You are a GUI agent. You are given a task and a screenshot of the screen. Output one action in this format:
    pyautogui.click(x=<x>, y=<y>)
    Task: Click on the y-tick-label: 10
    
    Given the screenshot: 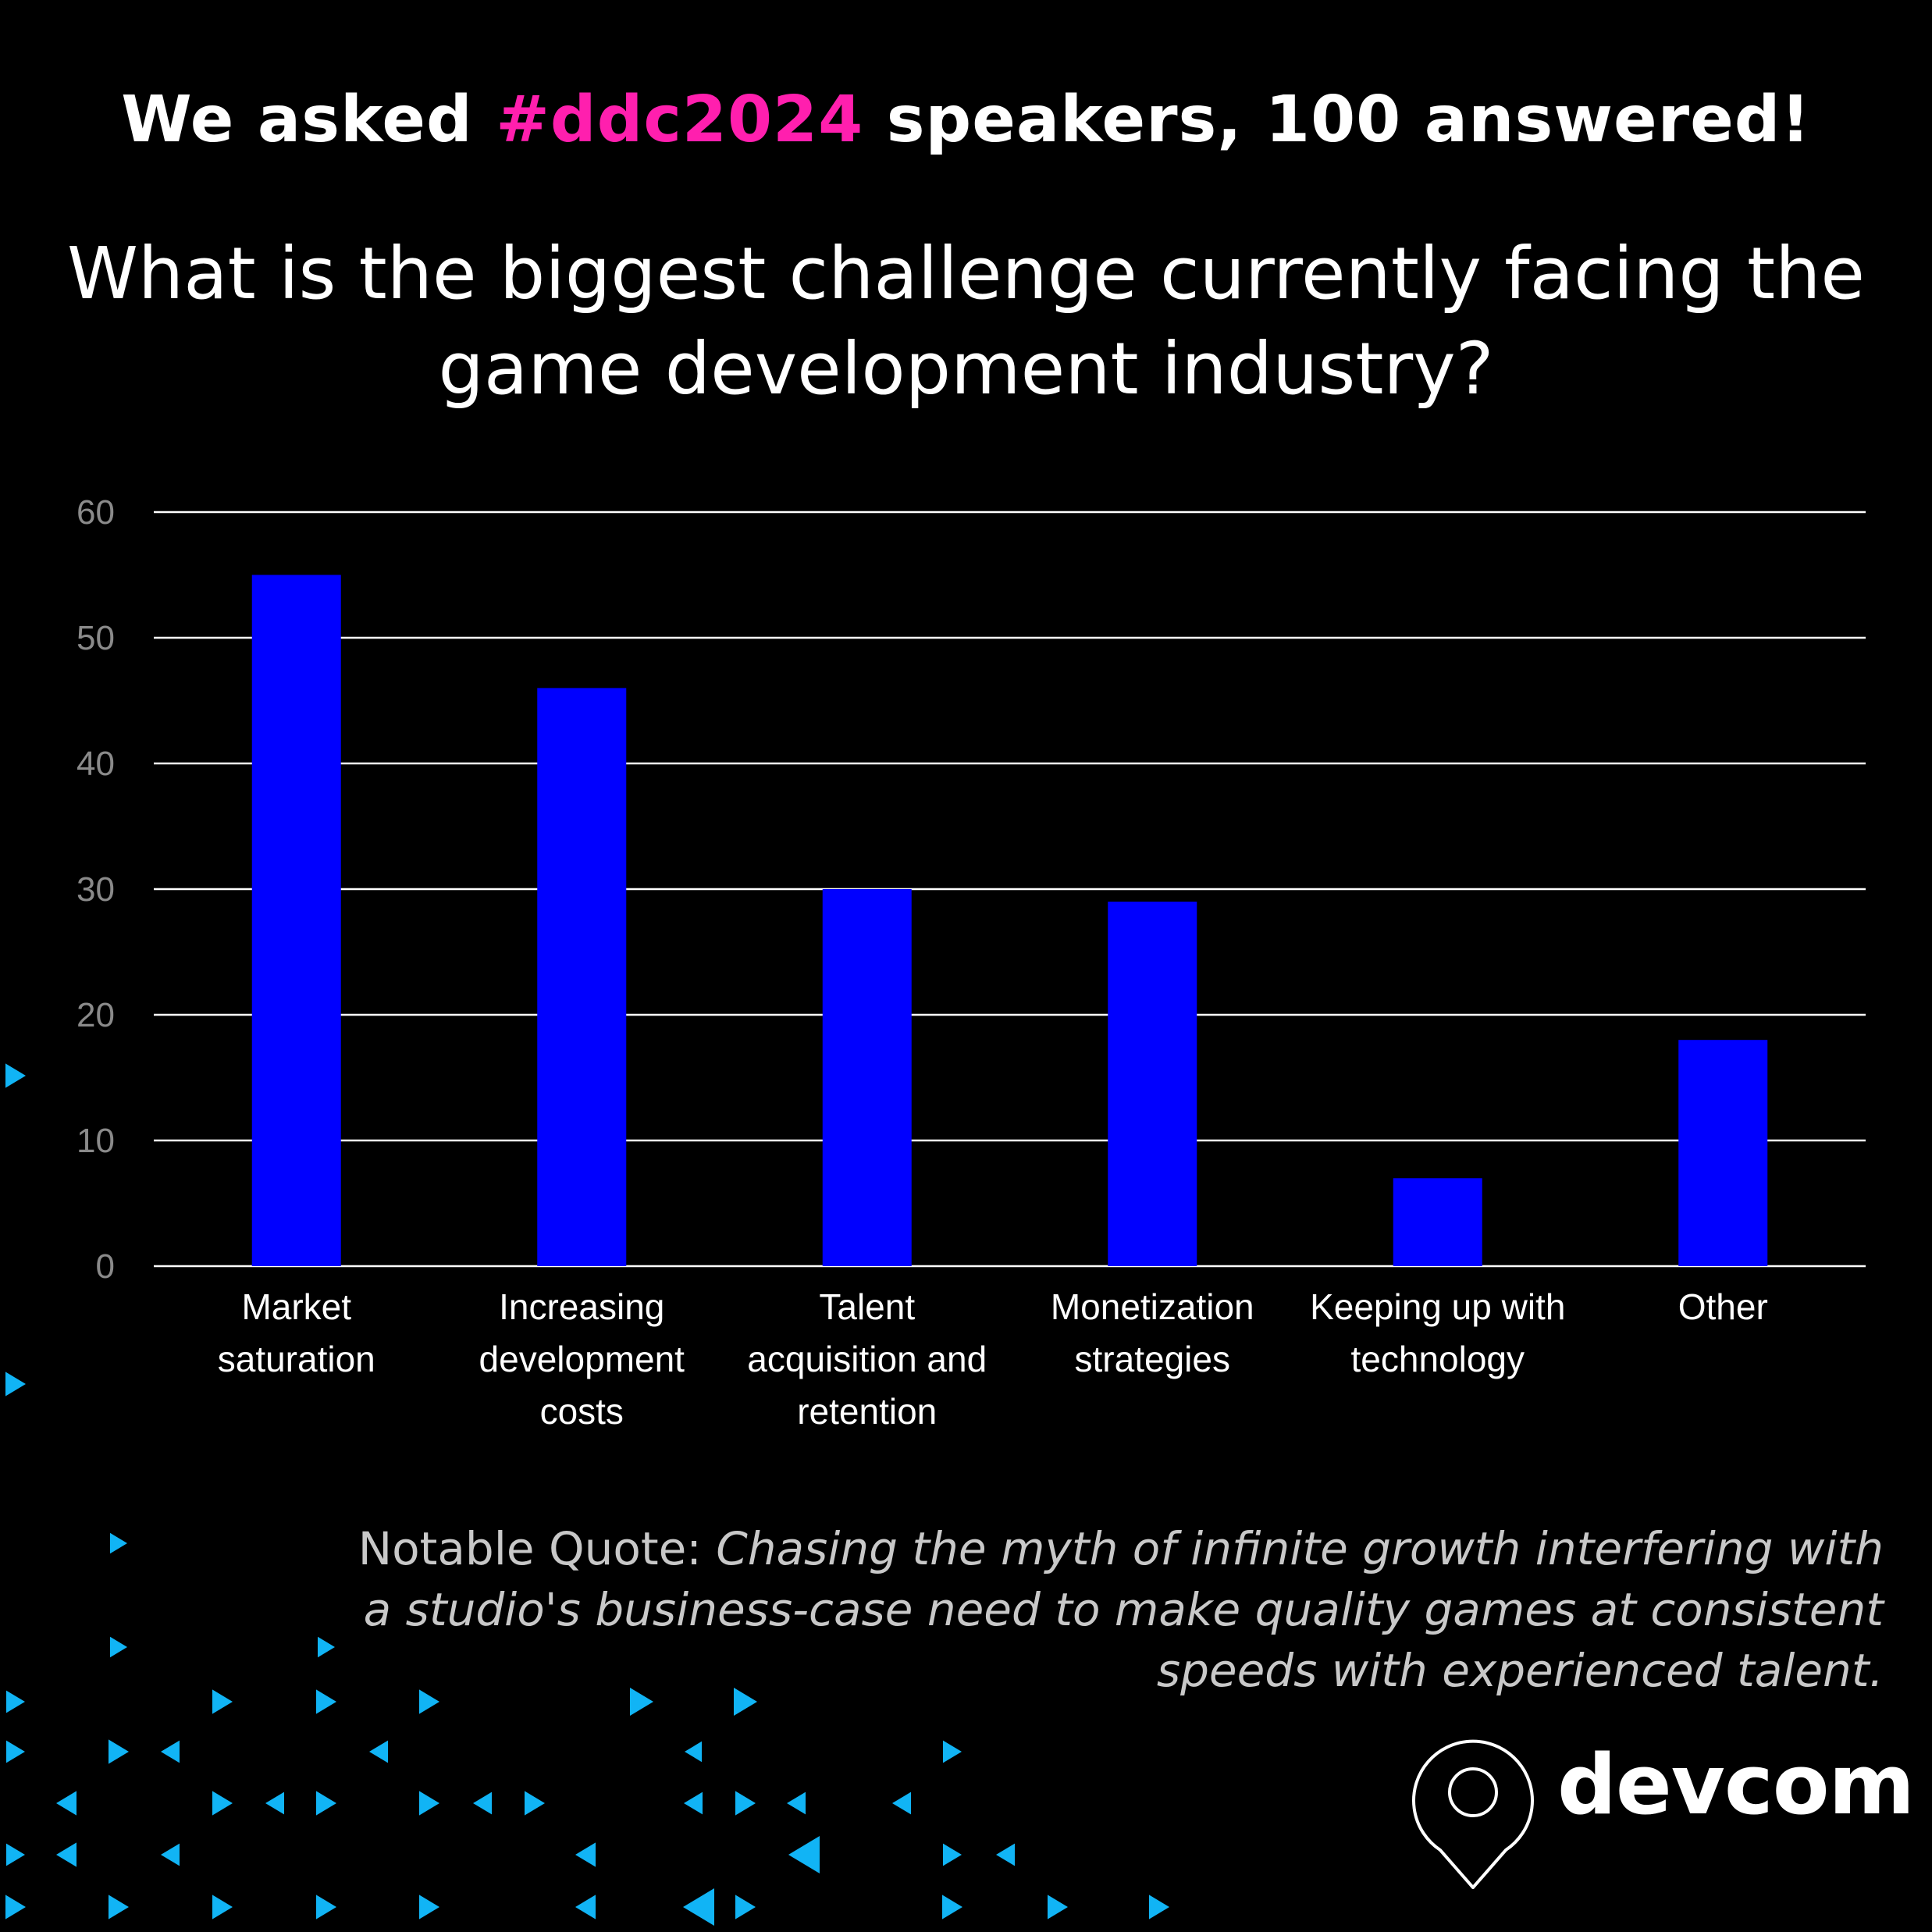 What is the action you would take?
    pyautogui.click(x=95, y=1141)
    